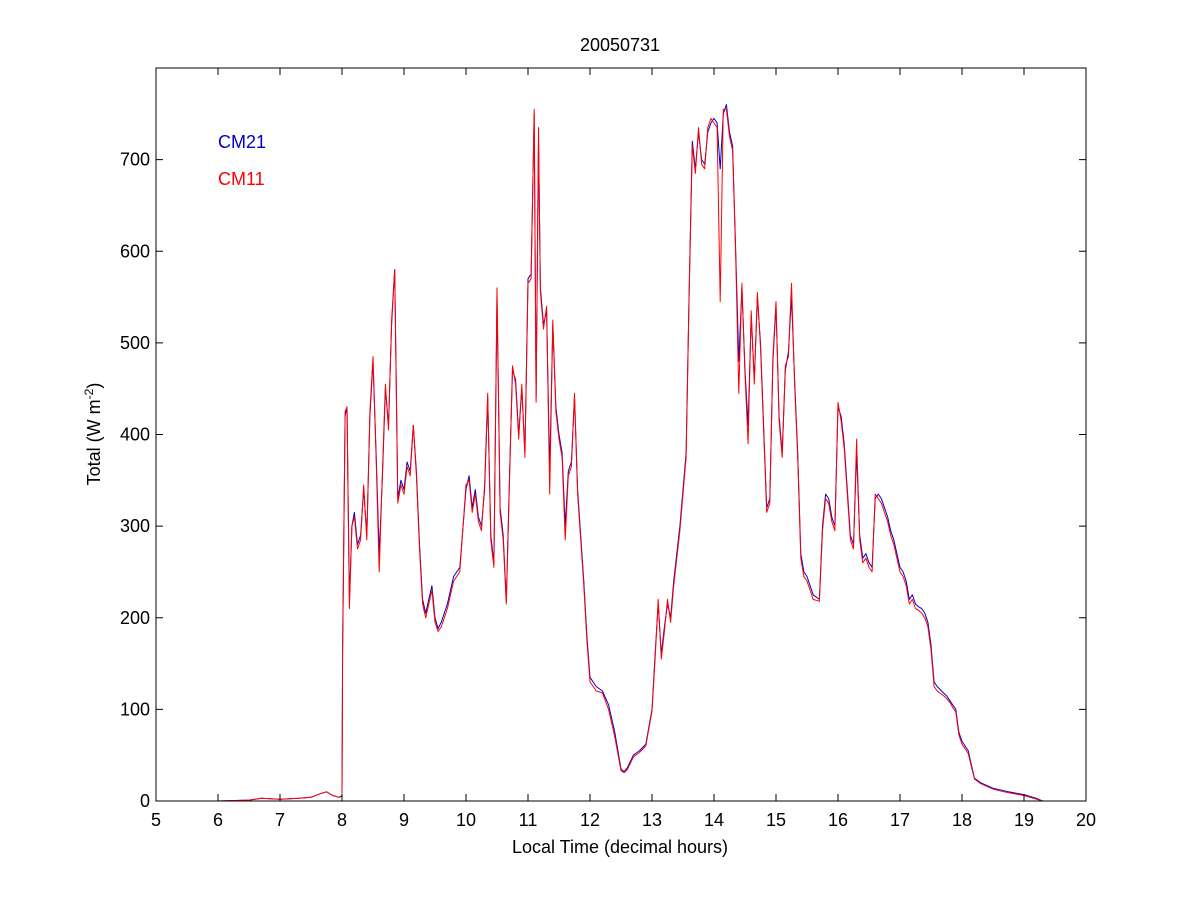 This screenshot has height=905, width=1200. I want to click on x-tick-label: 14, so click(714, 820).